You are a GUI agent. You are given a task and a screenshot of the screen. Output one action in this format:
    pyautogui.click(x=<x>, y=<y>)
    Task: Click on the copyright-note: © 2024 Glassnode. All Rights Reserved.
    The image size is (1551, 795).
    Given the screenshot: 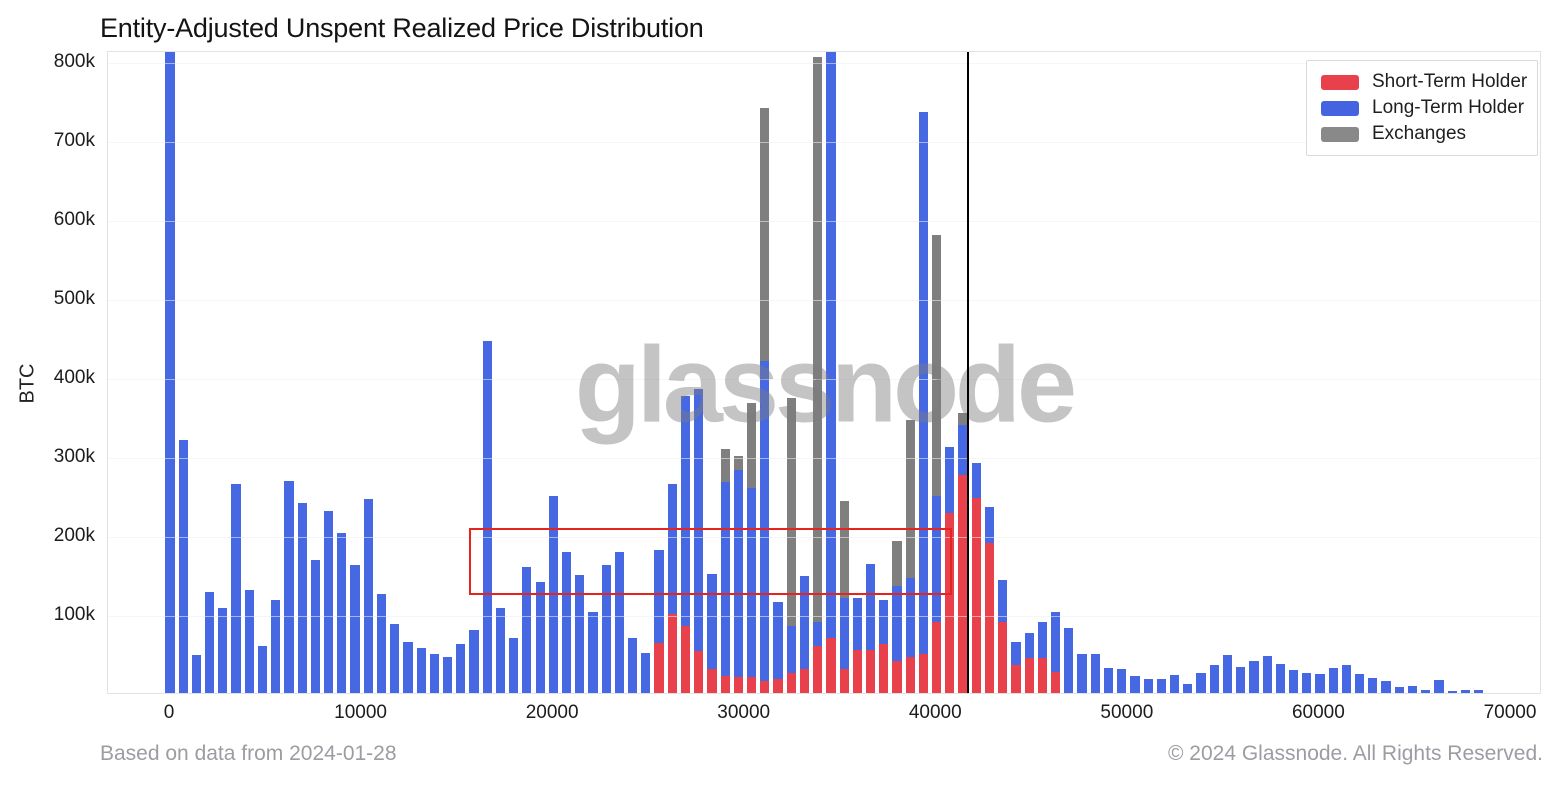 What is the action you would take?
    pyautogui.click(x=1355, y=753)
    